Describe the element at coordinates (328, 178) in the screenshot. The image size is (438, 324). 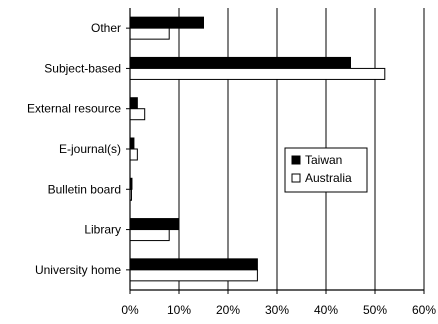
I see `legend-label-australia: Australia` at that location.